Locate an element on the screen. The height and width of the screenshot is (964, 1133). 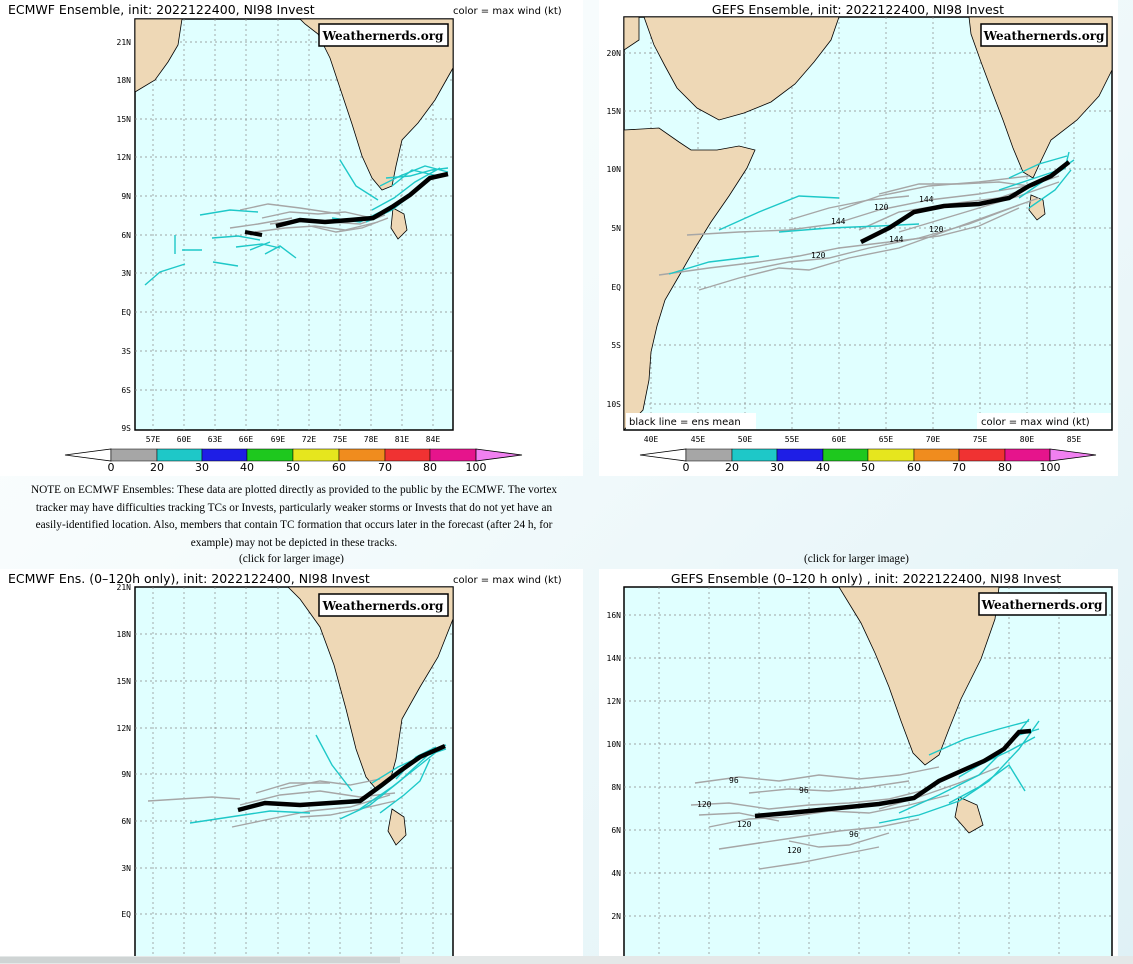
lon-labels: 57E 60E 63E 66E 69E 72E 75E 78E 81E 84E is located at coordinates (293, 439).